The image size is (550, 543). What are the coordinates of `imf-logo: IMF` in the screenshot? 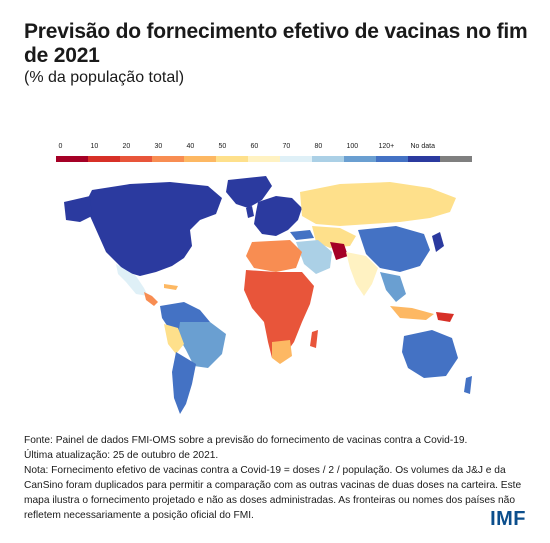 It's located at (508, 519).